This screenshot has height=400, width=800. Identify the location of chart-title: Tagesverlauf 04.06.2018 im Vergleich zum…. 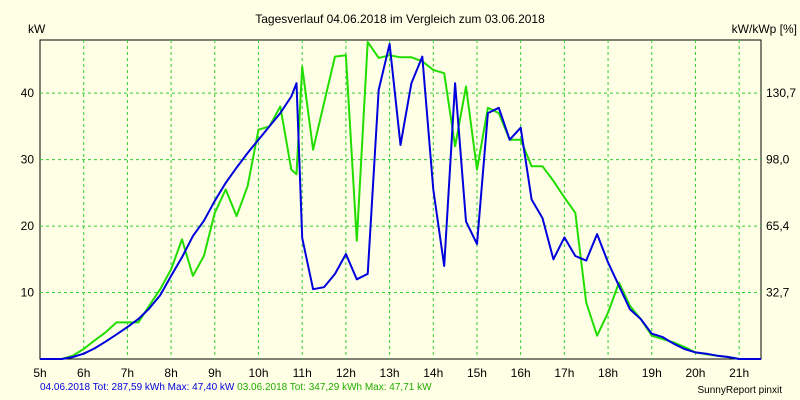
(400, 19).